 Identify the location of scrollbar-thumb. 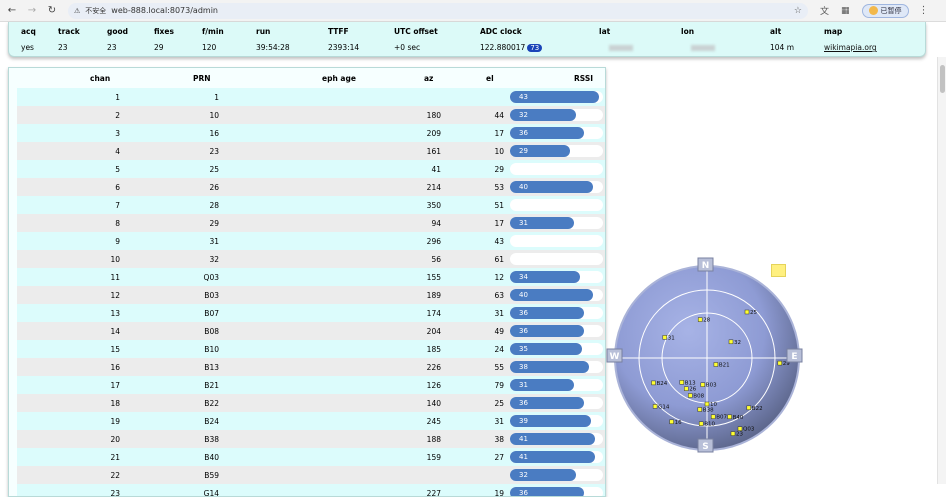
(942, 79).